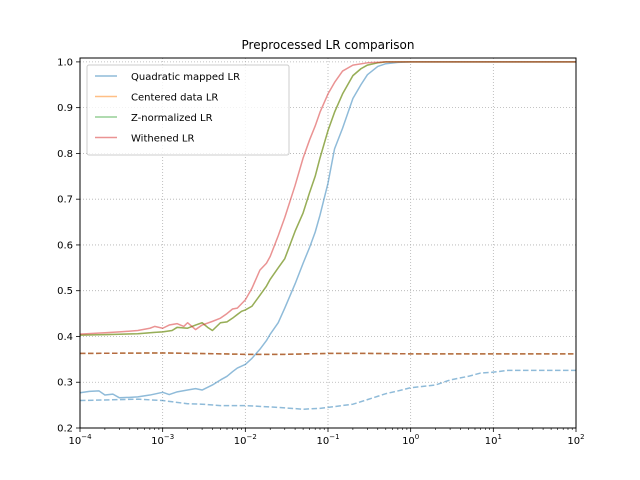 The image size is (640, 480). Describe the element at coordinates (493, 440) in the screenshot. I see `x-tick-label: 10¹` at that location.